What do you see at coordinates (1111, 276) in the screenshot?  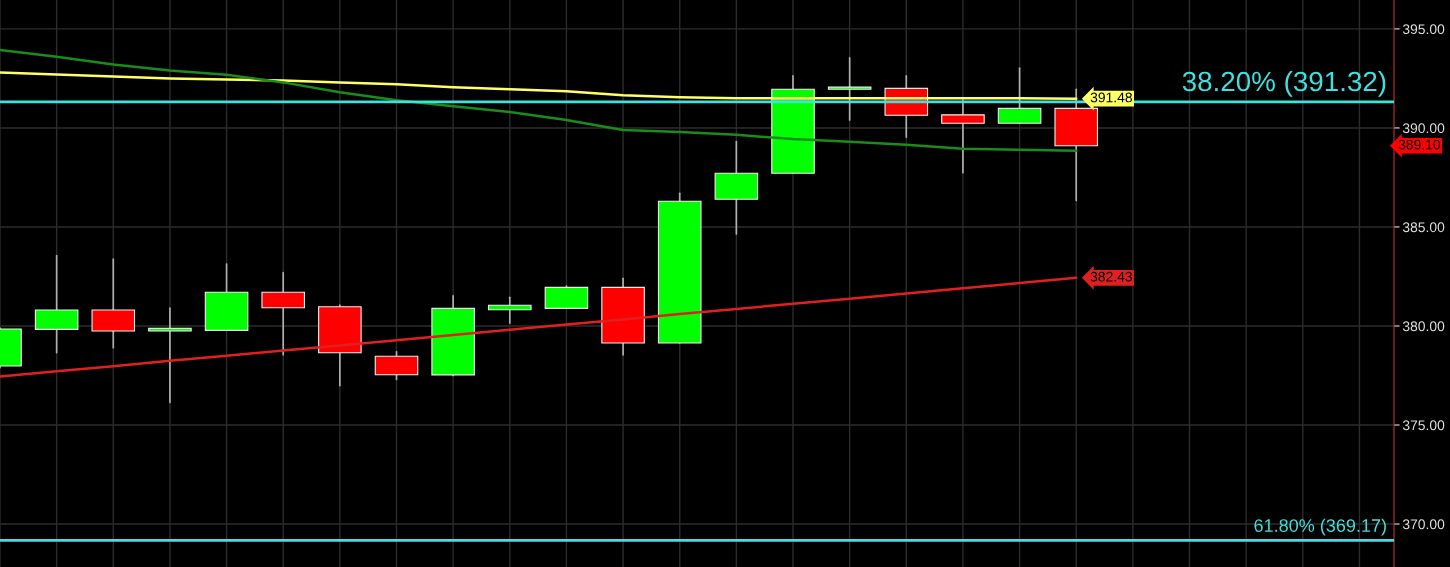 I see `data-label: 382.43` at bounding box center [1111, 276].